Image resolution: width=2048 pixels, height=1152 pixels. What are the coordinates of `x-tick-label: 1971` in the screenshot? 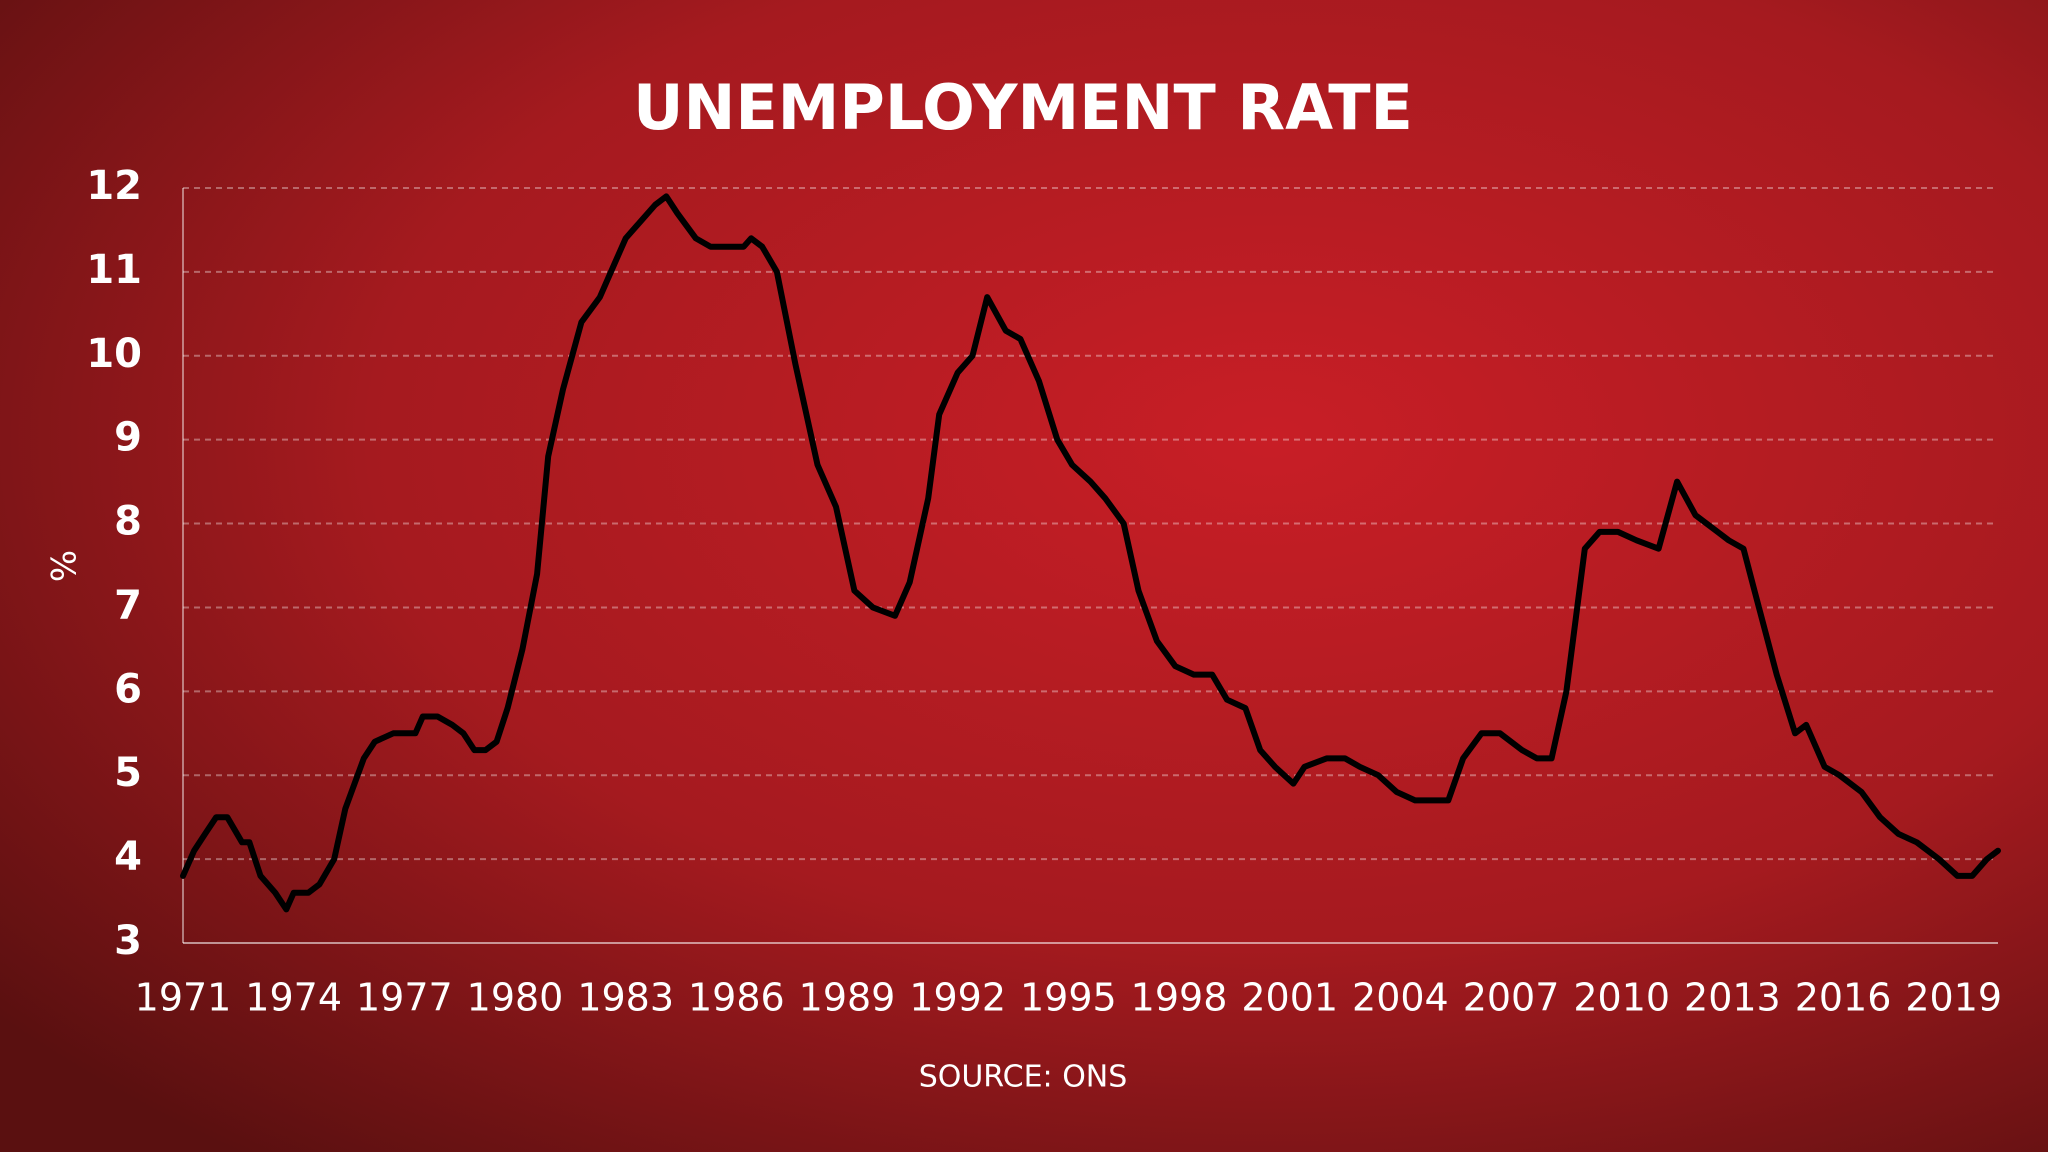 It's located at (183, 998).